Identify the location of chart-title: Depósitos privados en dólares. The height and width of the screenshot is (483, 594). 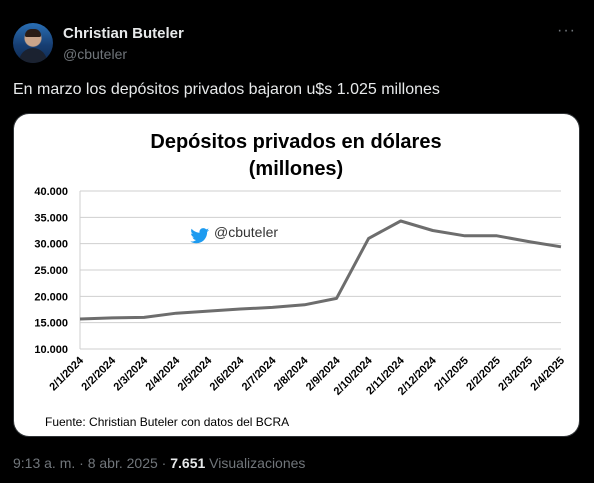
(295, 142).